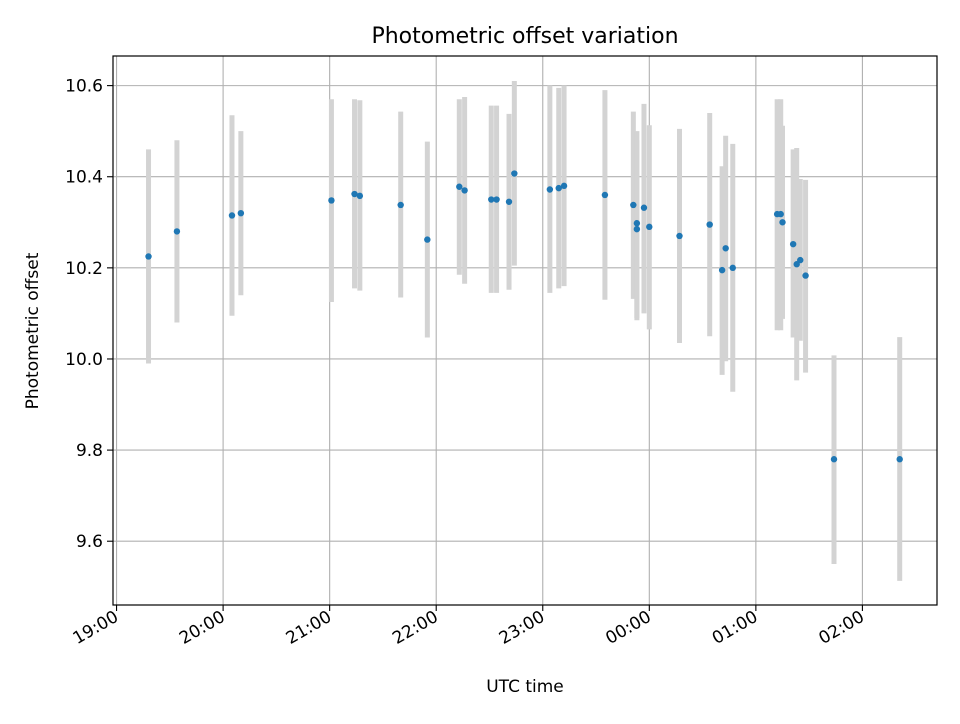 This screenshot has height=724, width=960. Describe the element at coordinates (89, 542) in the screenshot. I see `y-tick-label: 9.6` at that location.